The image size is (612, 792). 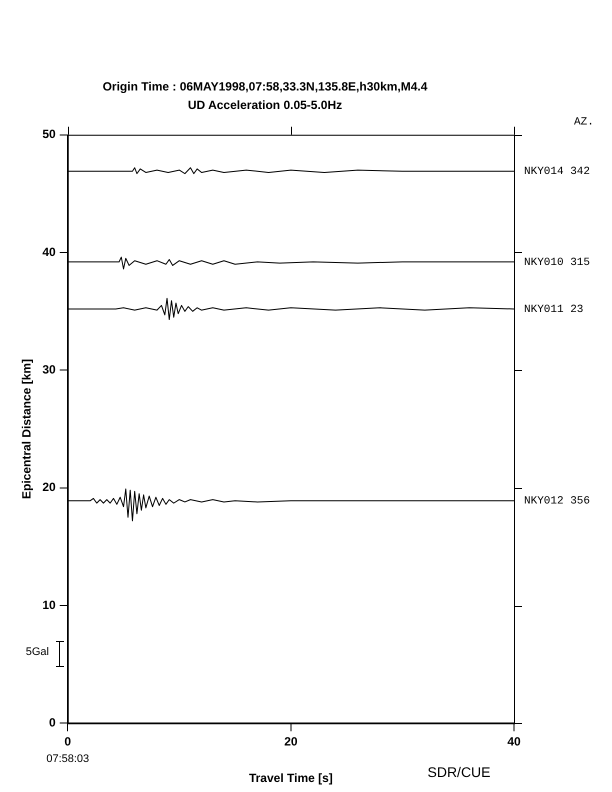 I want to click on y-tick-label: 10, so click(x=49, y=605).